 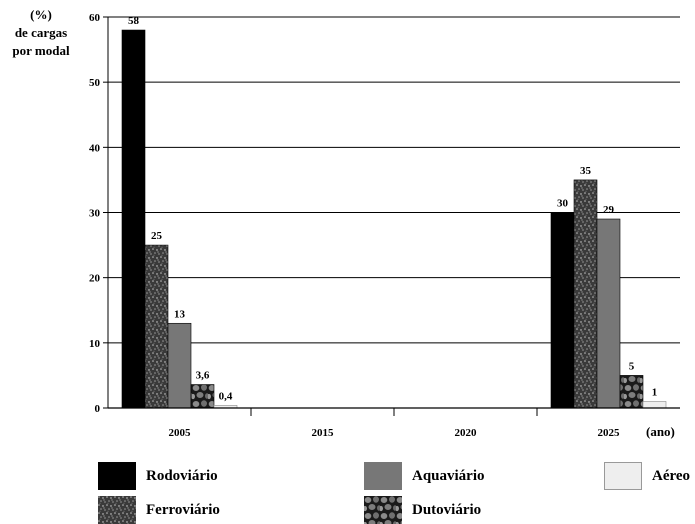 I want to click on legend-swatch-dutoviario, so click(x=383, y=510).